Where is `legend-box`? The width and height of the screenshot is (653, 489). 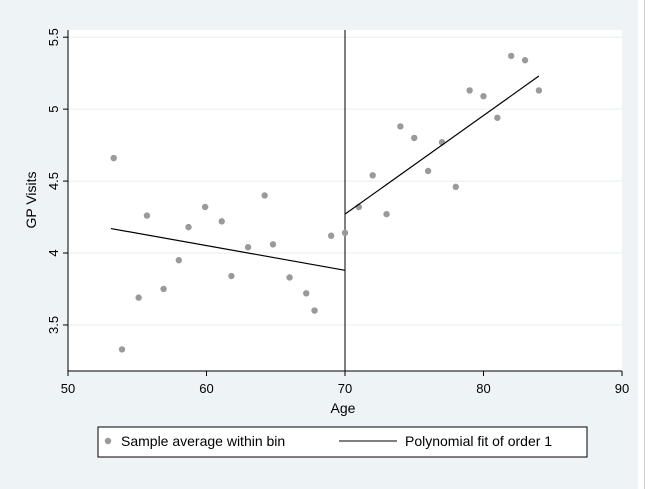 legend-box is located at coordinates (342, 442).